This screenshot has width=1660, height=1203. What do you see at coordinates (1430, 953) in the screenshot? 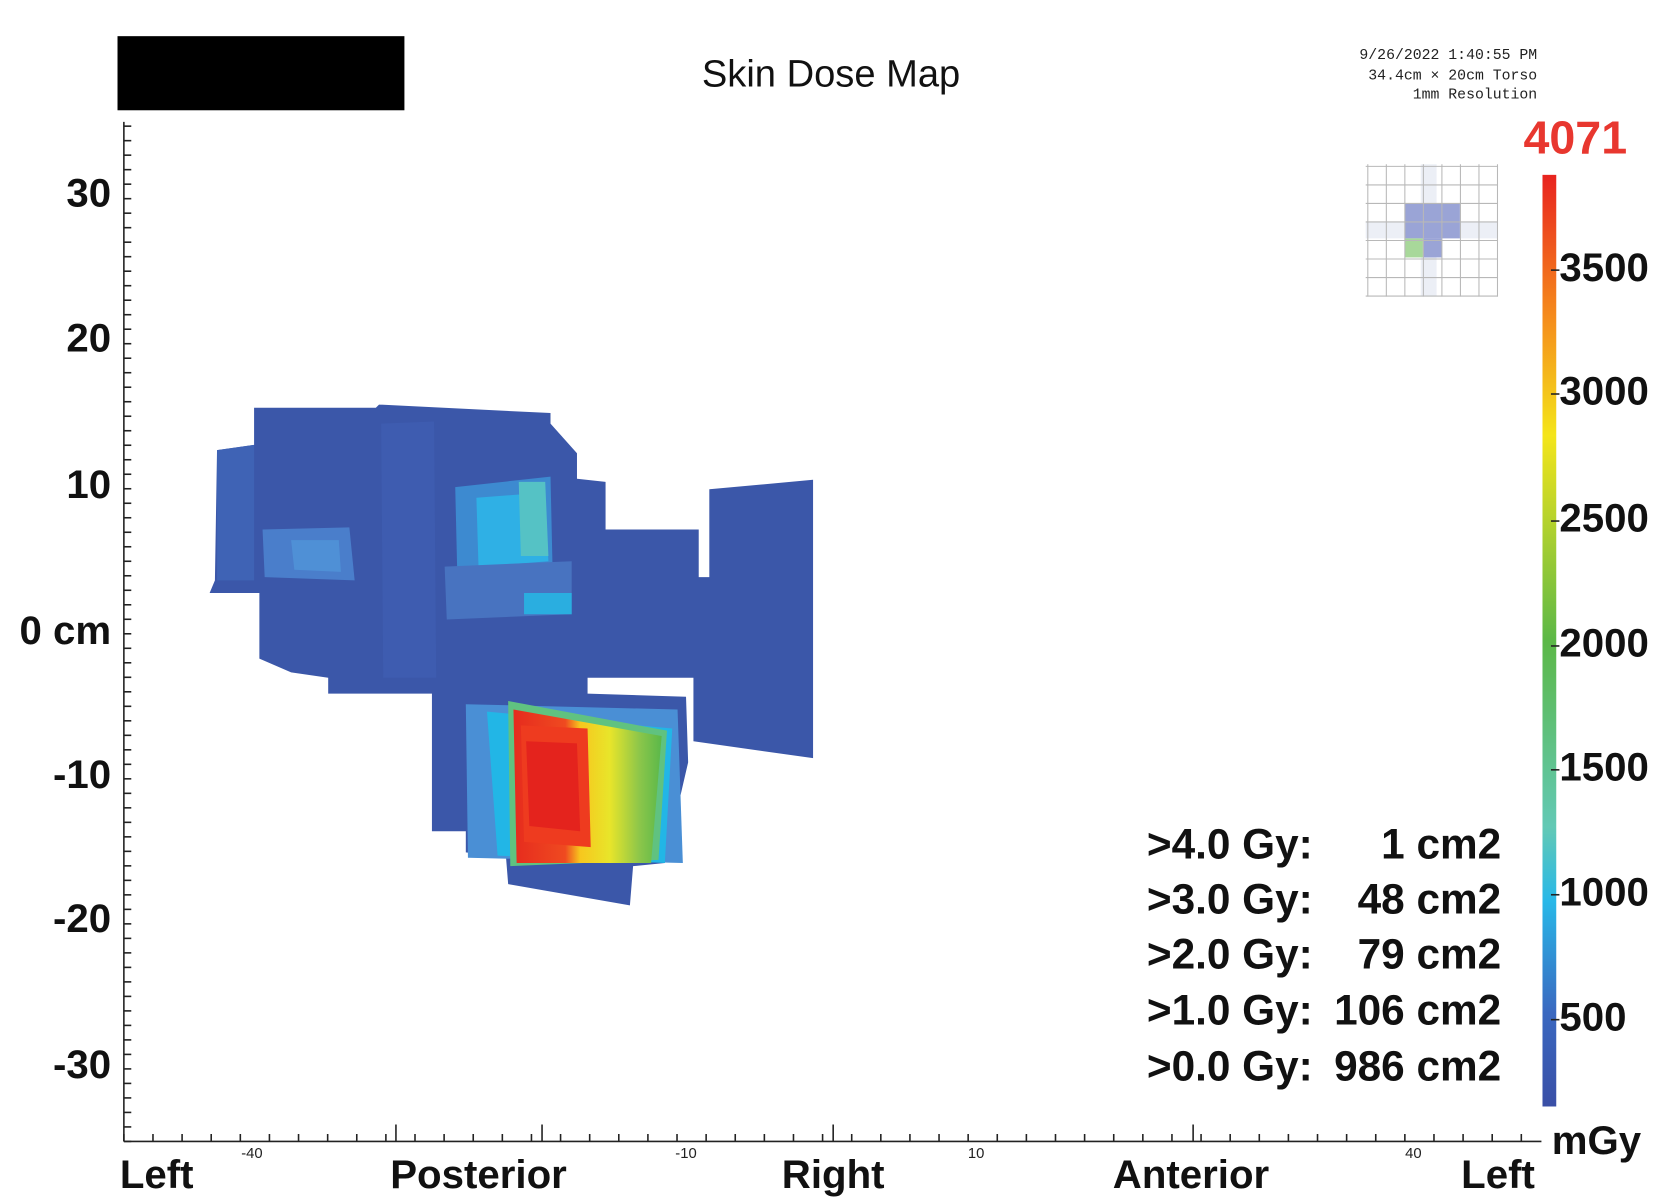
I see `dose-area: 79 cm2` at bounding box center [1430, 953].